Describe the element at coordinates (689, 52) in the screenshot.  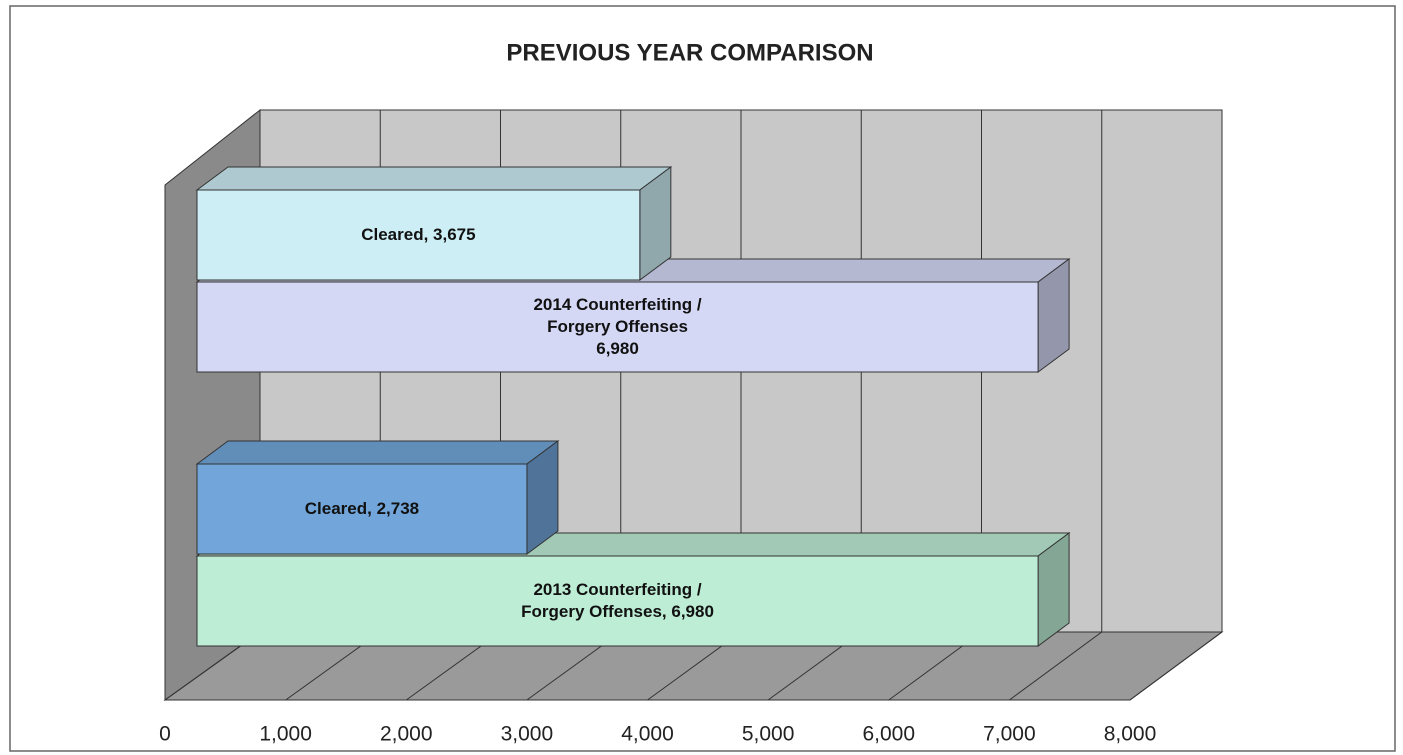
I see `chart-title: PREVIOUS YEAR COMPARISON` at that location.